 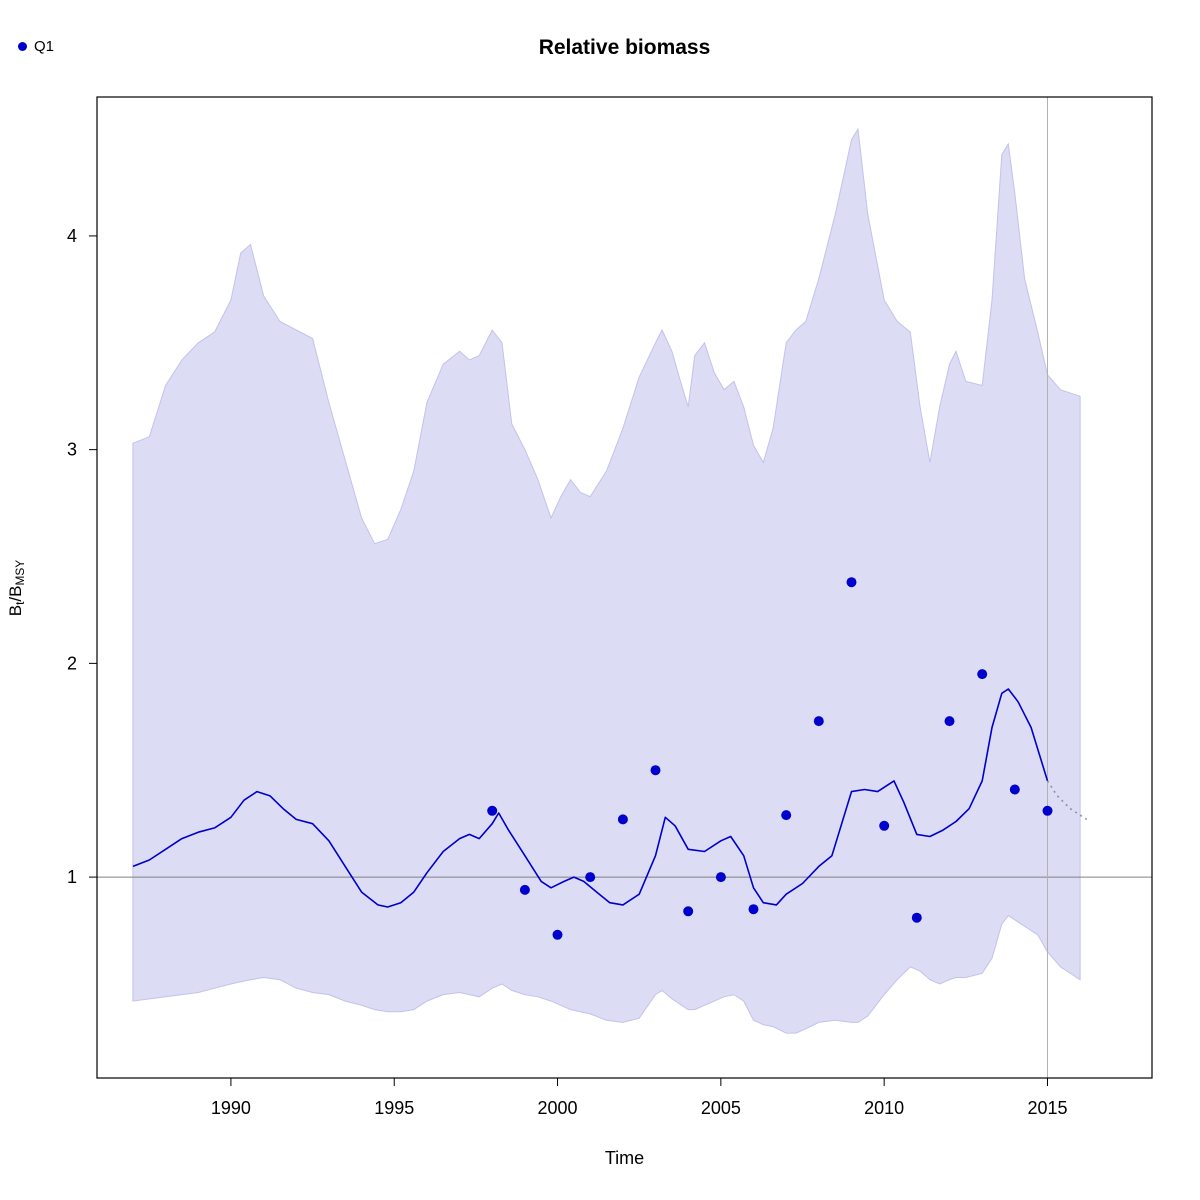 I want to click on y-tick-label: 2, so click(x=72, y=663).